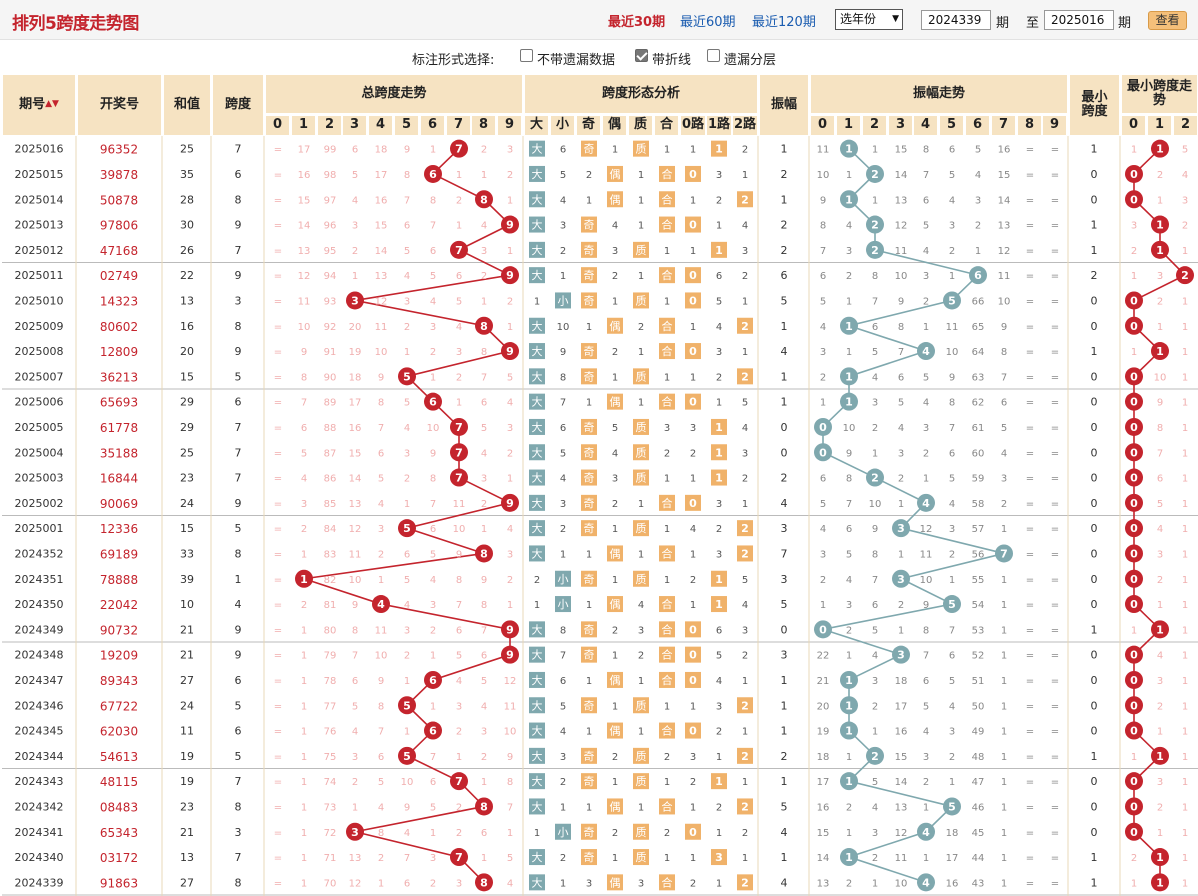 This screenshot has width=1198, height=896. I want to click on query-button: 查看, so click(1167, 20).